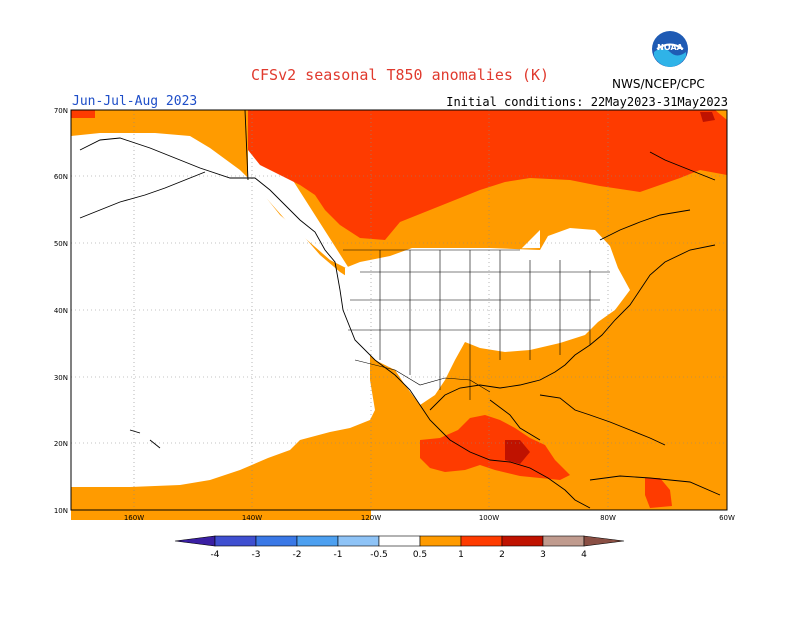 The width and height of the screenshot is (800, 618). What do you see at coordinates (543, 555) in the screenshot?
I see `colorbar-label: 3` at bounding box center [543, 555].